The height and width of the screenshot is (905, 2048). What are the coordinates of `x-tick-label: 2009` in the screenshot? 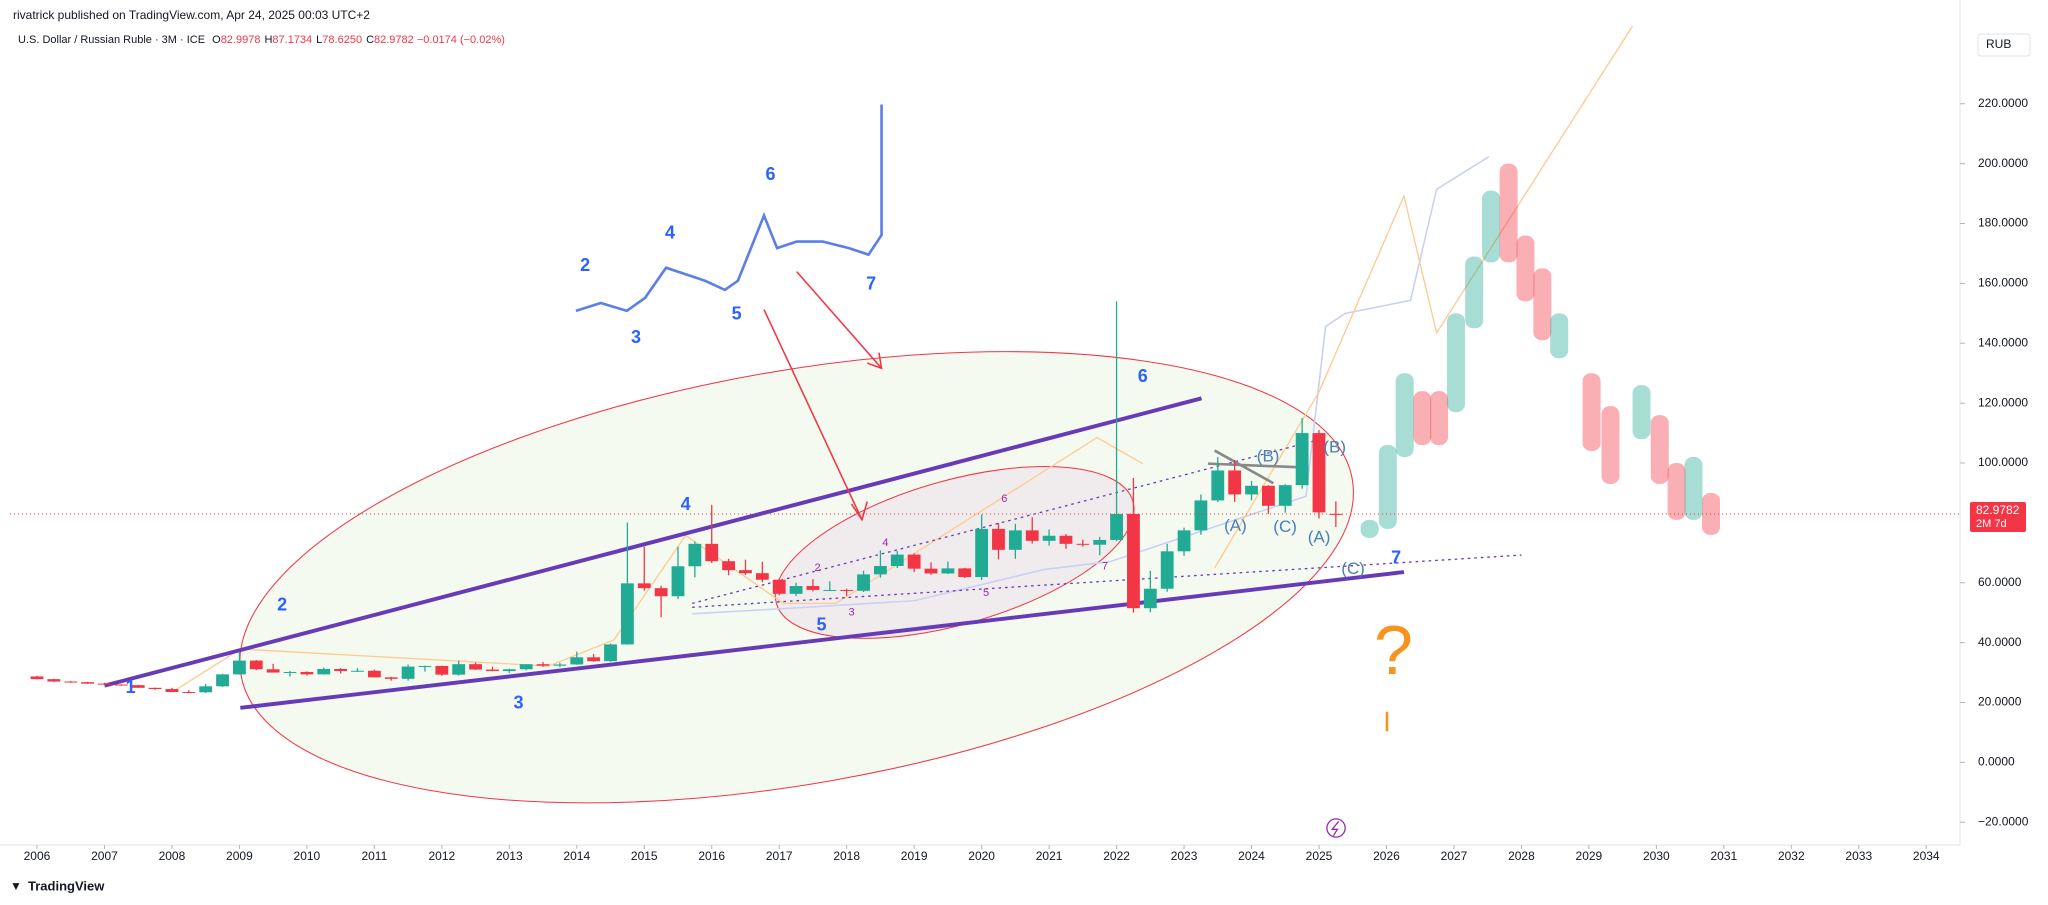 It's located at (239, 856).